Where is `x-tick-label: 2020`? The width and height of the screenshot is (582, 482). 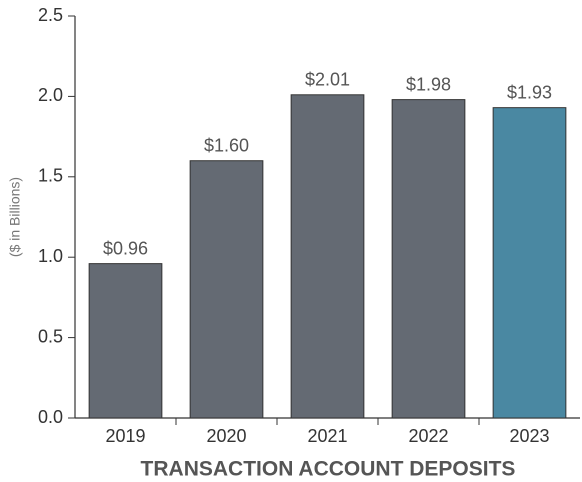
x-tick-label: 2020 is located at coordinates (226, 436).